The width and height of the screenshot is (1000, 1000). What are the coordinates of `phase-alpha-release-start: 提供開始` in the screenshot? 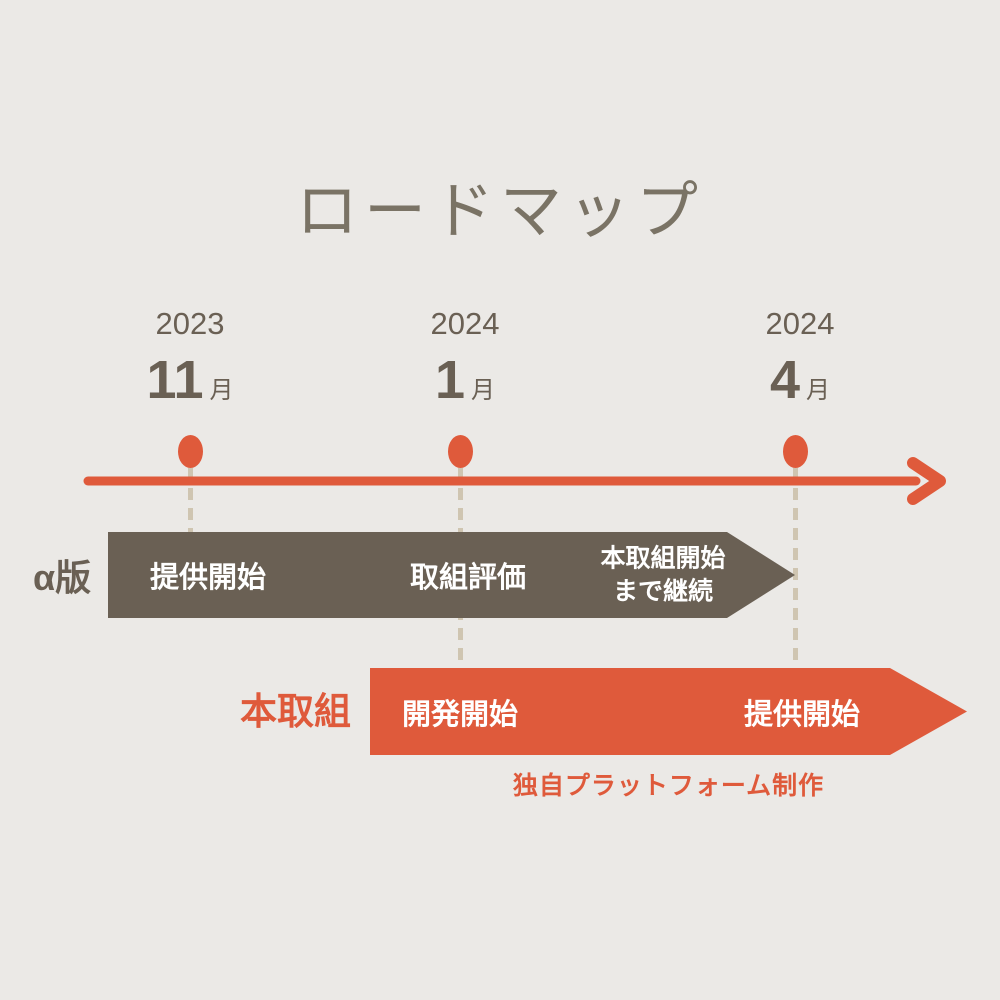 It's located at (208, 578).